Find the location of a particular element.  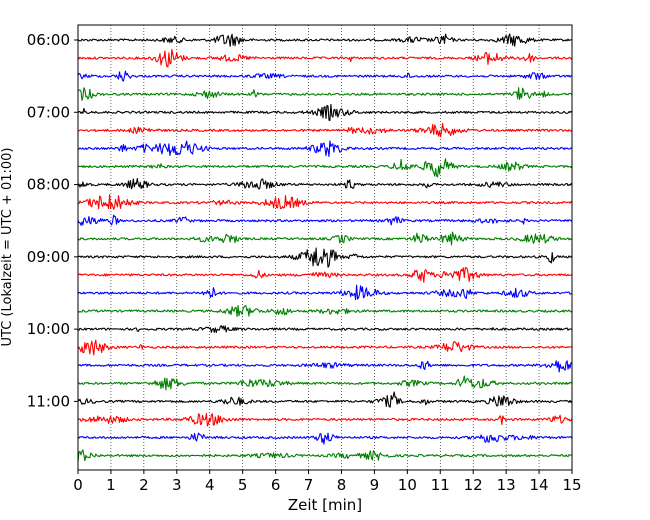

x-axis: 0 1 2 3 4 5 6 7 8 9 10 11 12 13 14 15 is located at coordinates (327, 482).